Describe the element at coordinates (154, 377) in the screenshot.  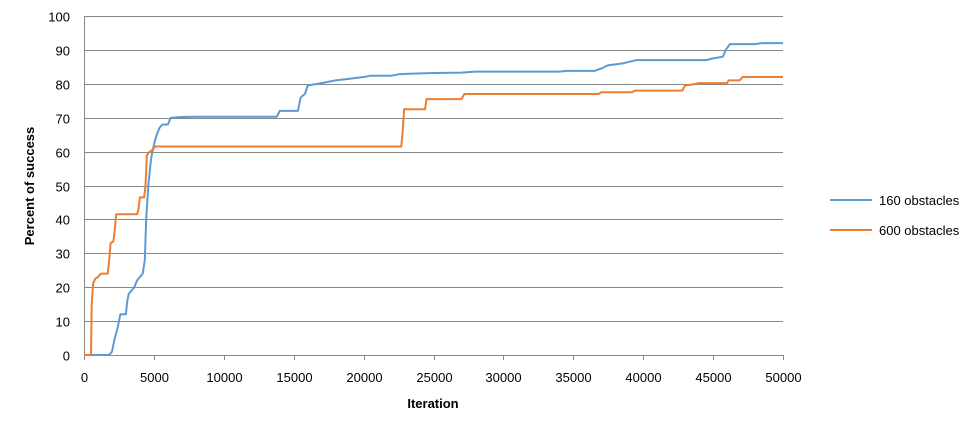
I see `x-tick-label: 5000` at that location.